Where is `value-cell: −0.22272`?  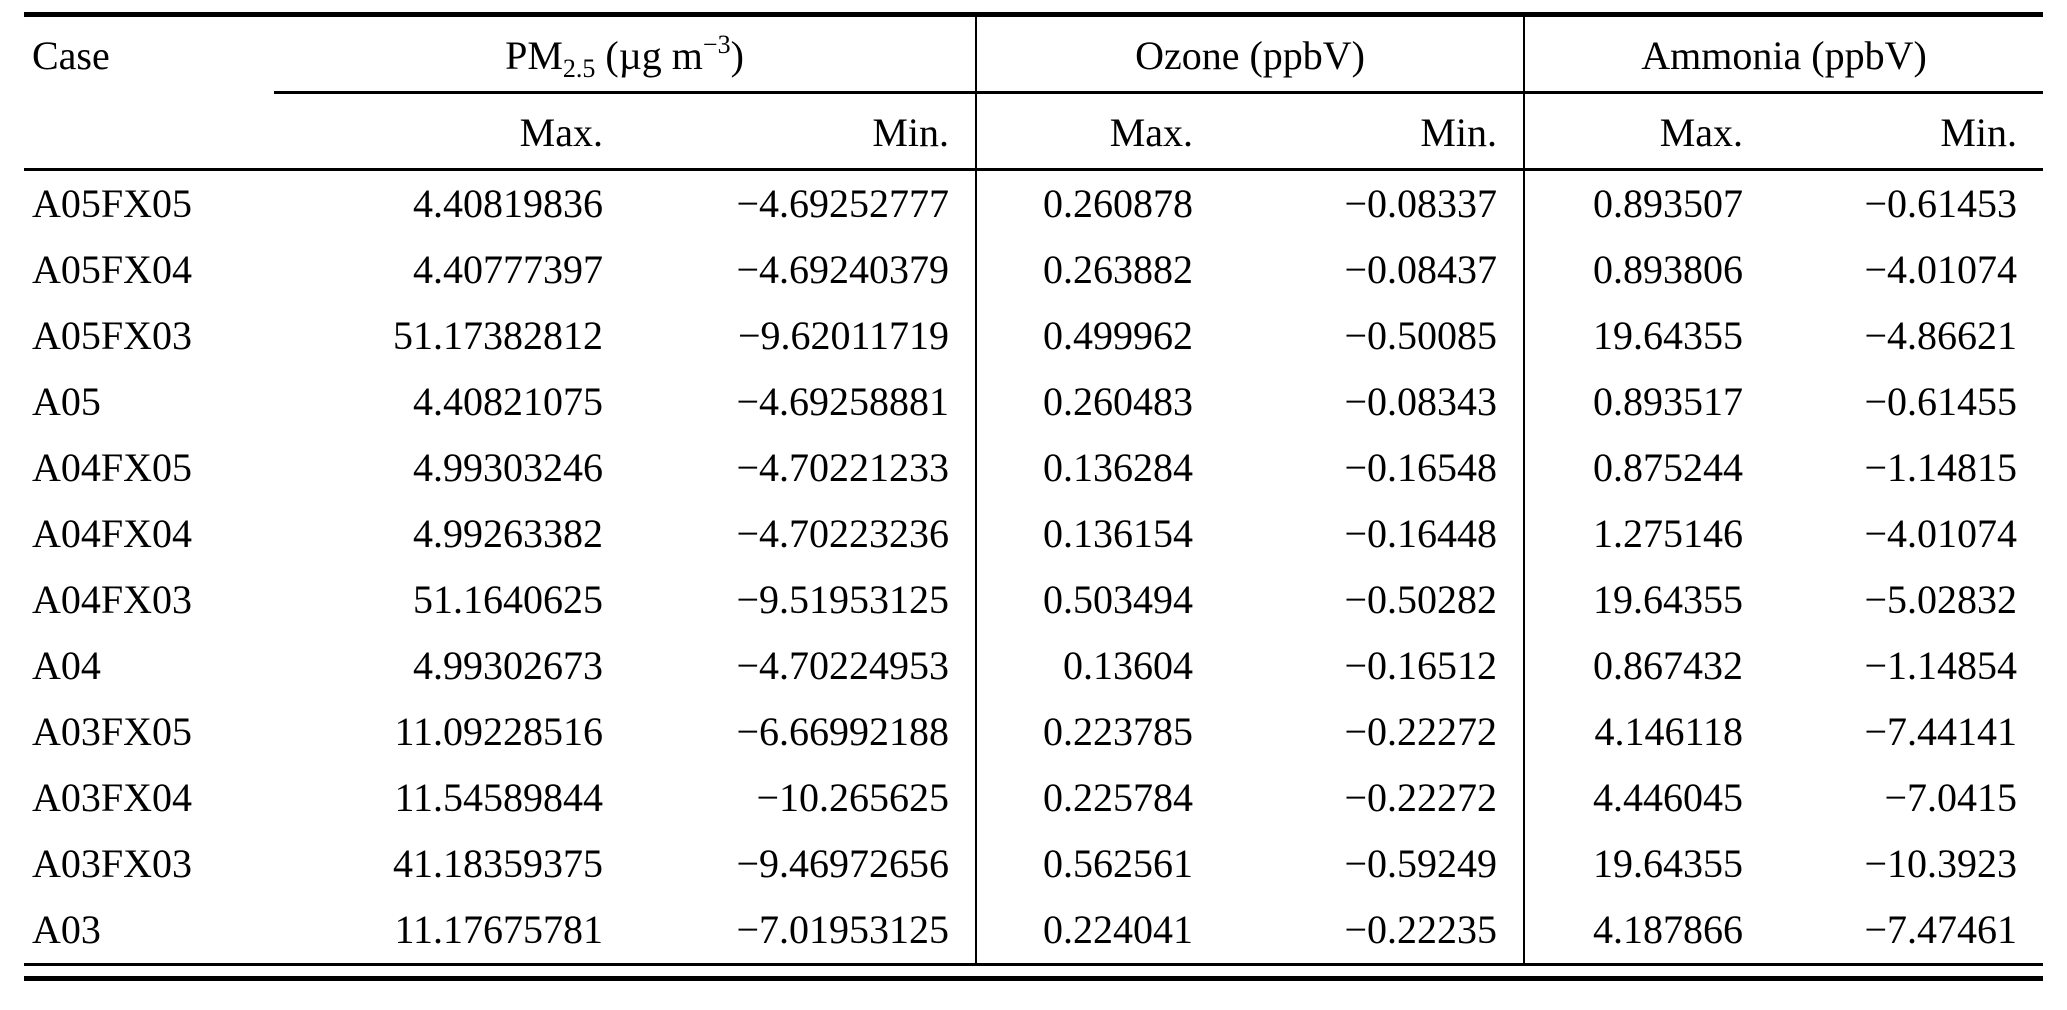 value-cell: −0.22272 is located at coordinates (1372, 798).